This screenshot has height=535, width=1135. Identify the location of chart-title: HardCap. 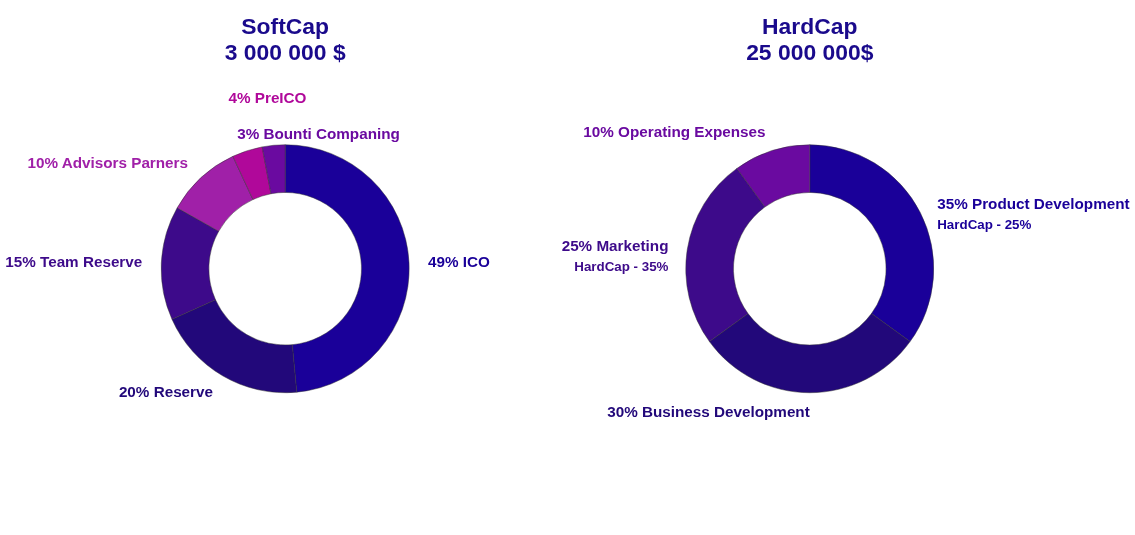
(810, 26).